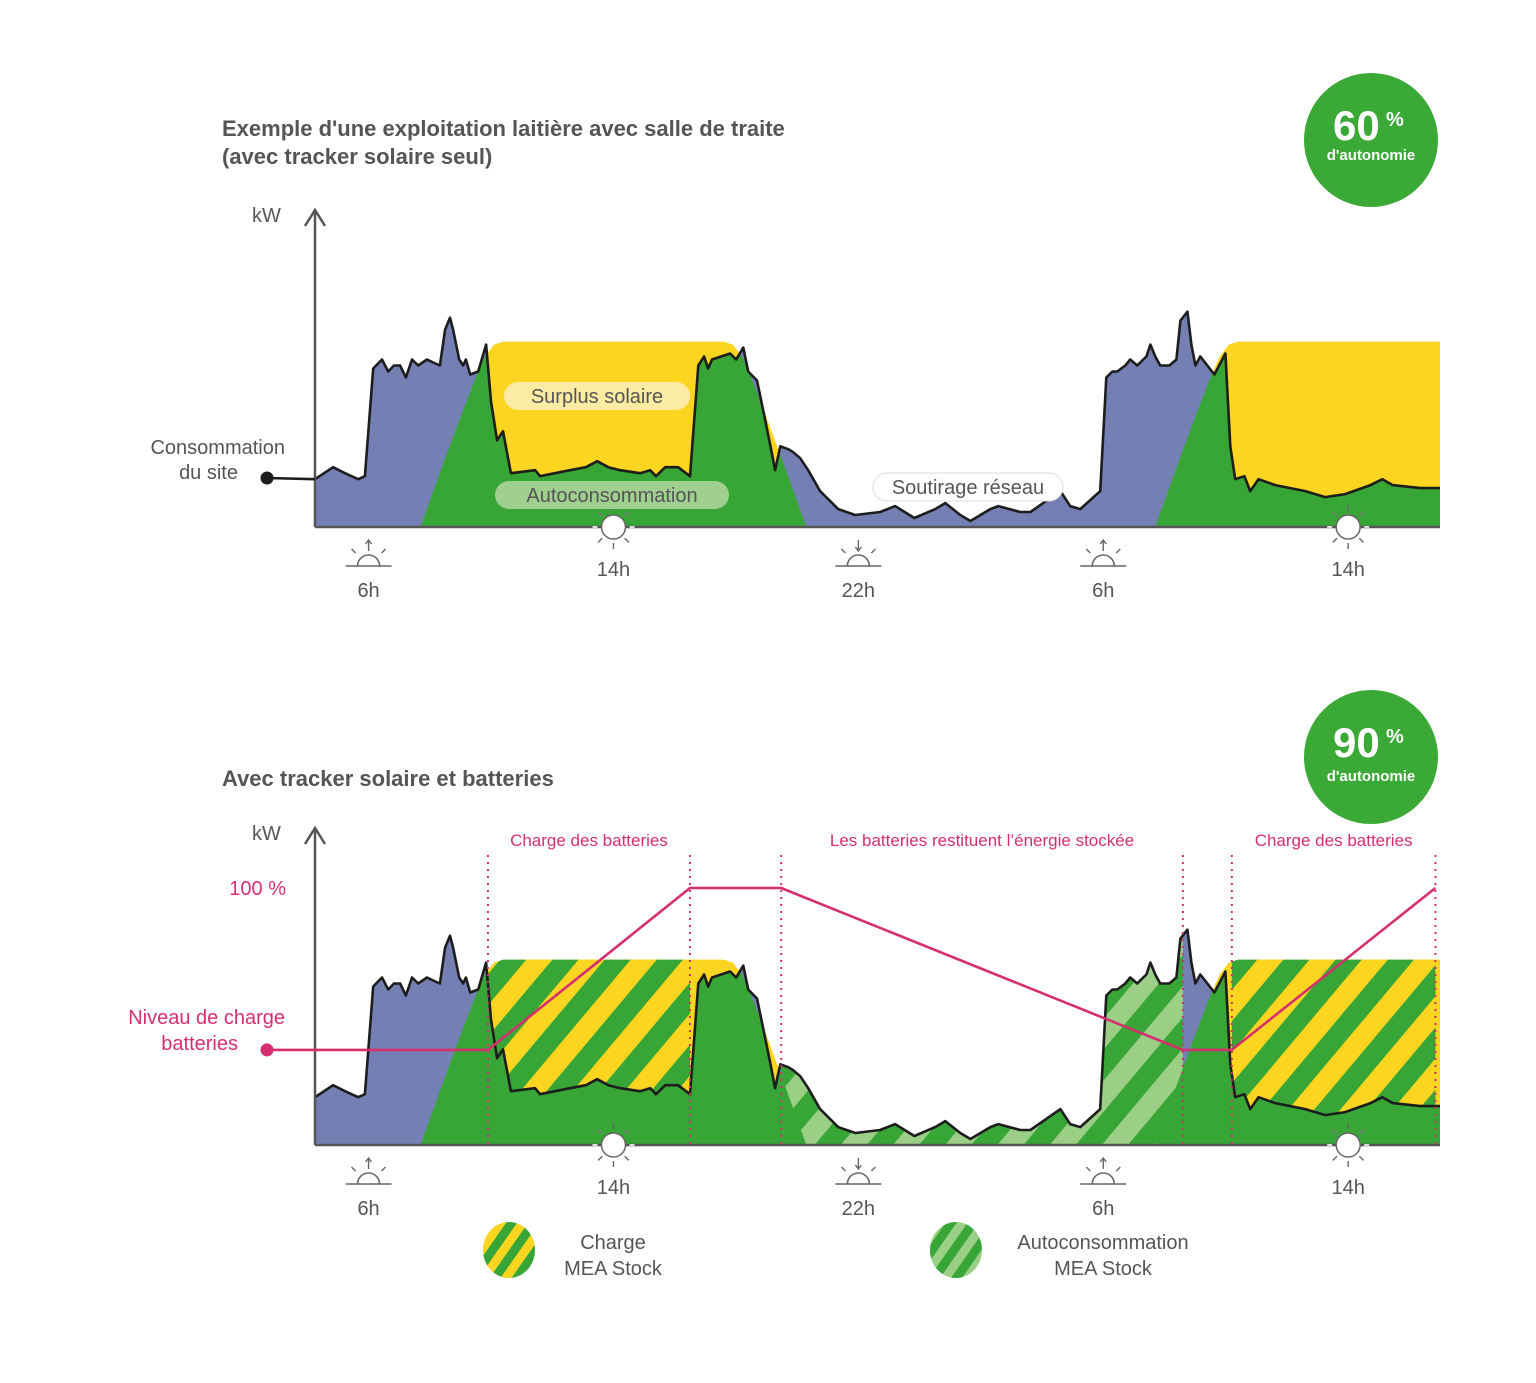  Describe the element at coordinates (217, 448) in the screenshot. I see `consumption-label-line1: Consommation` at that location.